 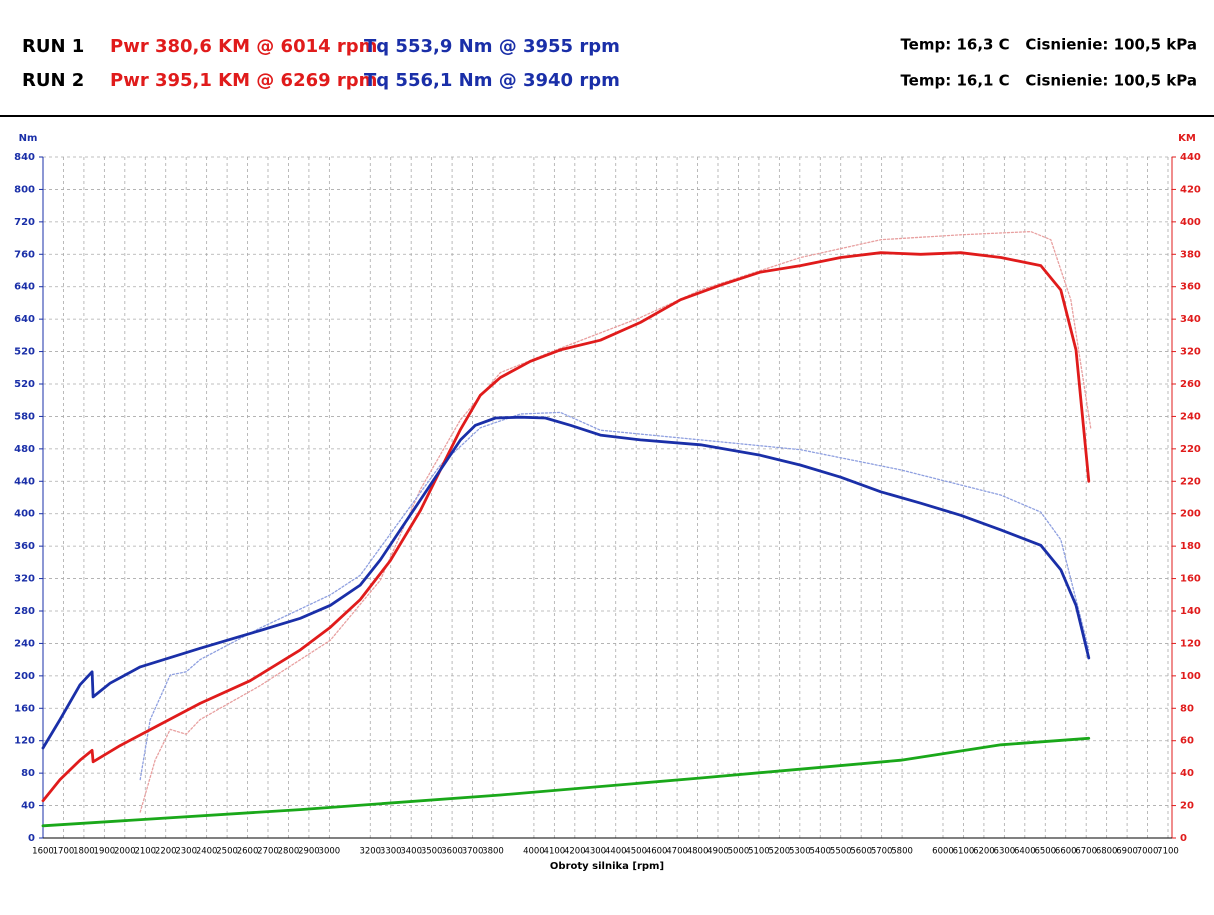 What do you see at coordinates (780, 852) in the screenshot?
I see `x-tick-label: 5200` at bounding box center [780, 852].